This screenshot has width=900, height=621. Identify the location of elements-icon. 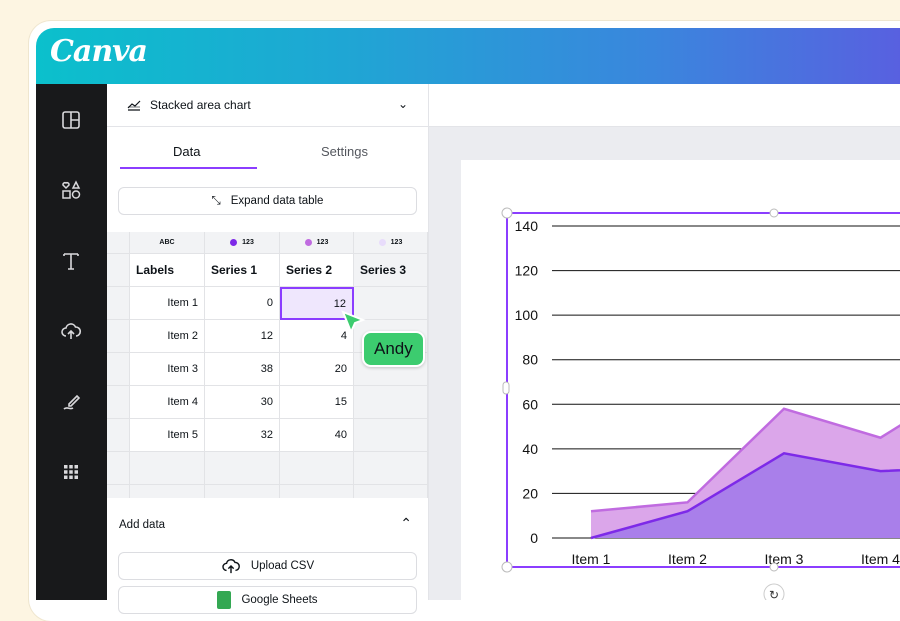
(71, 190).